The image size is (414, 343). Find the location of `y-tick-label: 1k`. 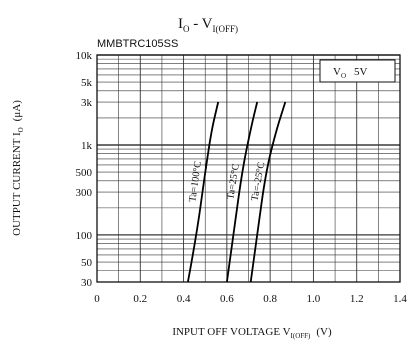

y-tick-label: 1k is located at coordinates (87, 146).